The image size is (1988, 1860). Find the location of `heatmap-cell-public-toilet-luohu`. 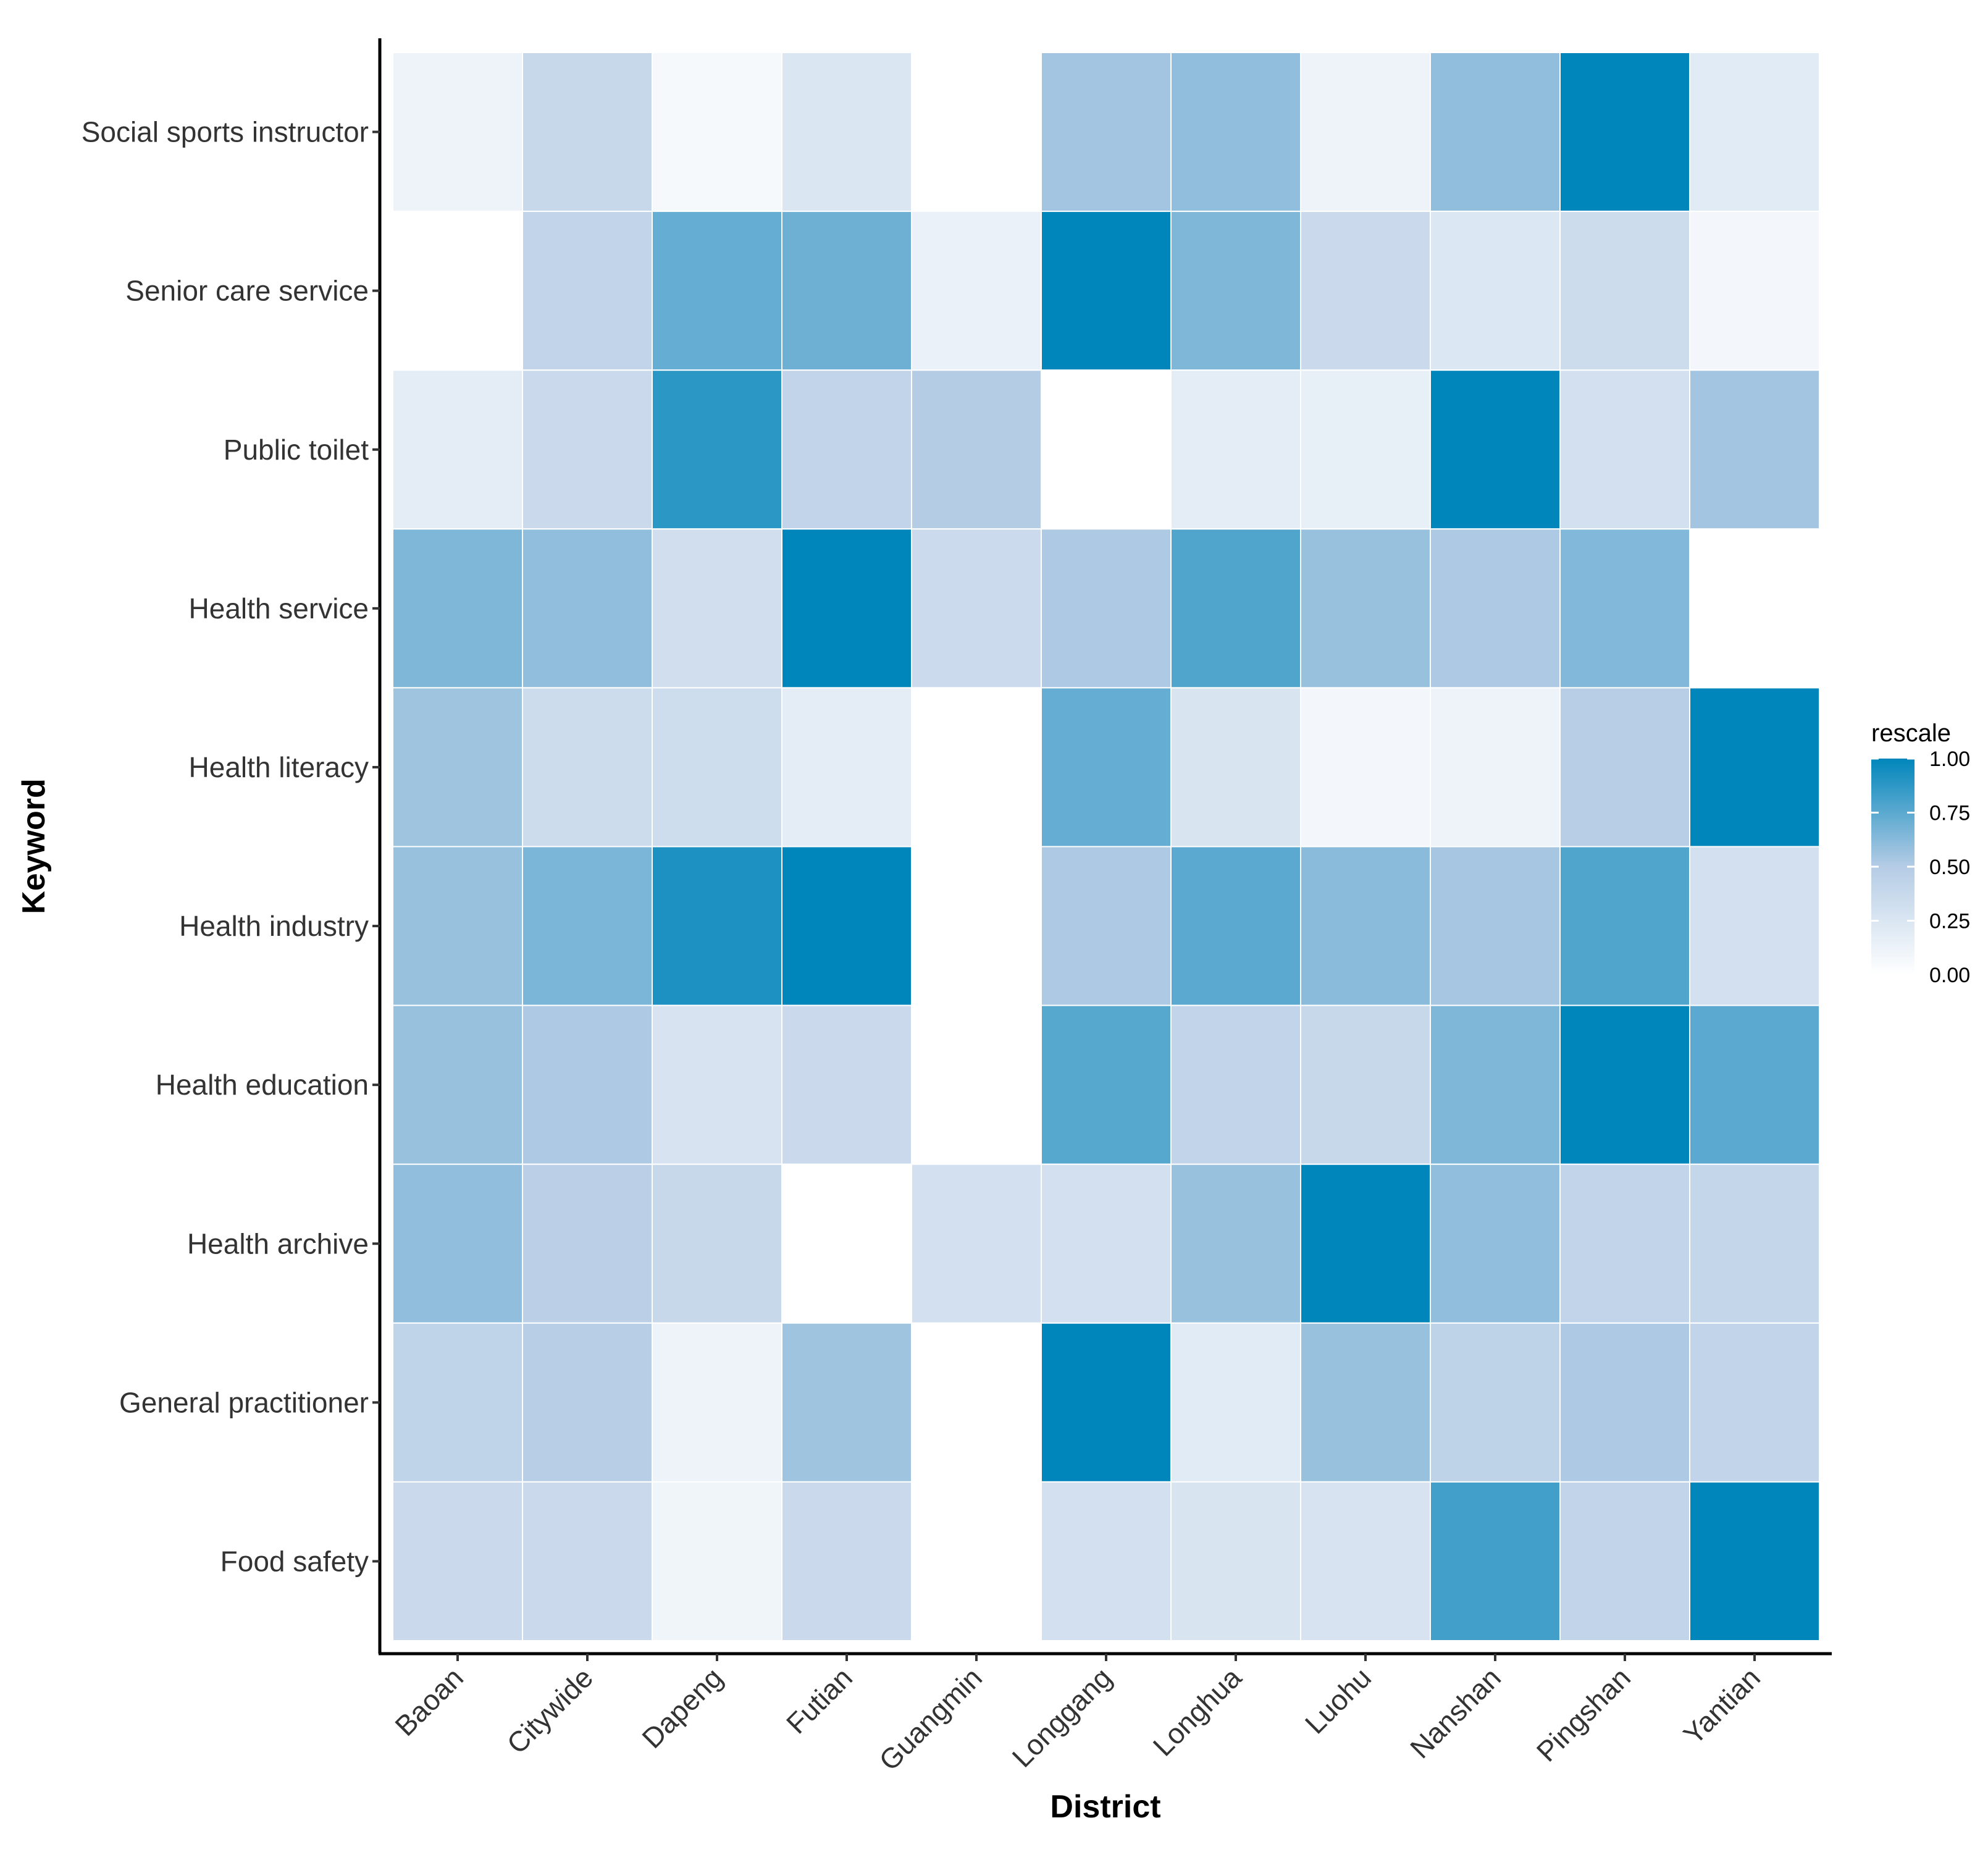

heatmap-cell-public-toilet-luohu is located at coordinates (1365, 450).